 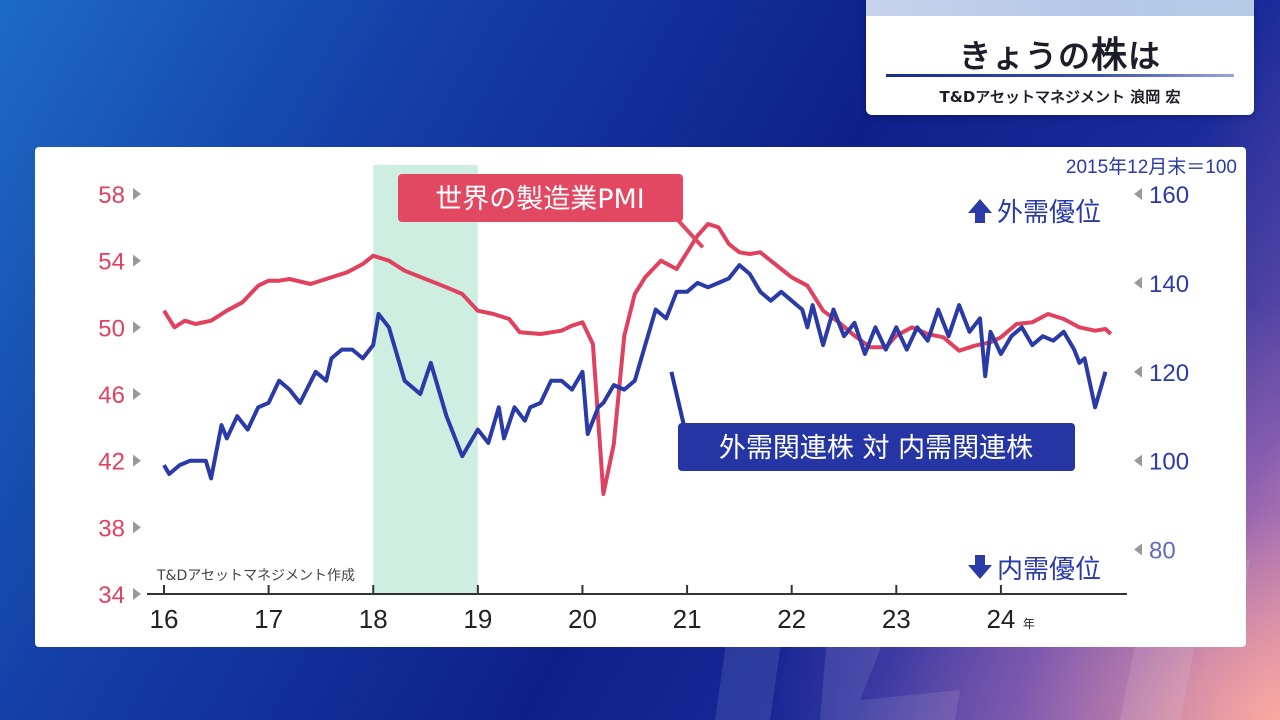 I want to click on x-tick-label: 19, so click(x=477, y=619).